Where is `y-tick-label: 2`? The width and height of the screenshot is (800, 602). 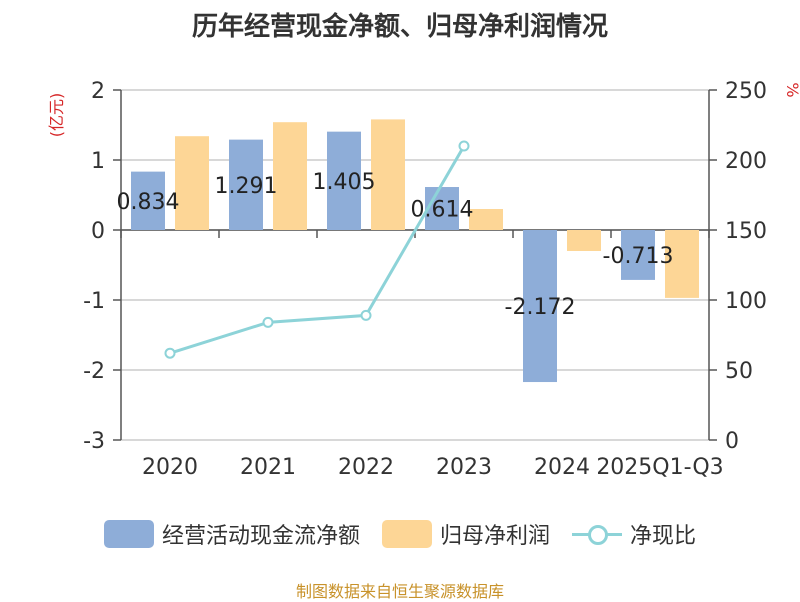 y-tick-label: 2 is located at coordinates (98, 91).